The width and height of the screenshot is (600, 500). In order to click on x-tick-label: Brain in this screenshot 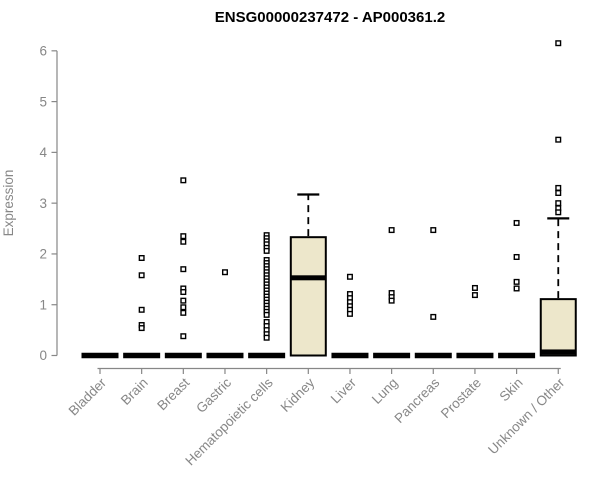, I will do `click(134, 391)`.